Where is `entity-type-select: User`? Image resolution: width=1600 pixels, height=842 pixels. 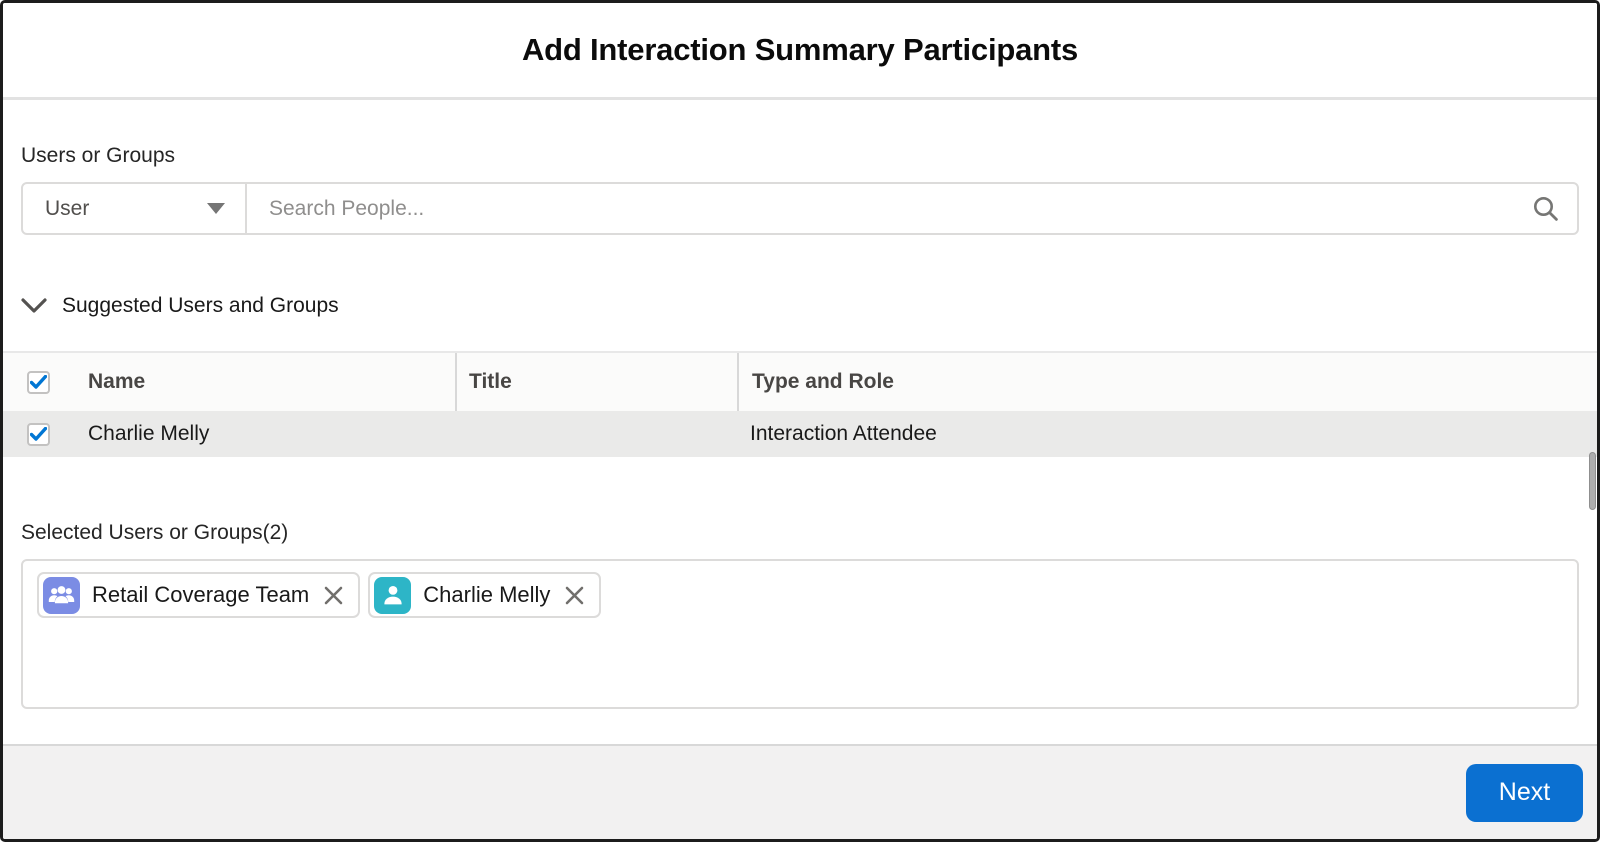 entity-type-select: User is located at coordinates (134, 208).